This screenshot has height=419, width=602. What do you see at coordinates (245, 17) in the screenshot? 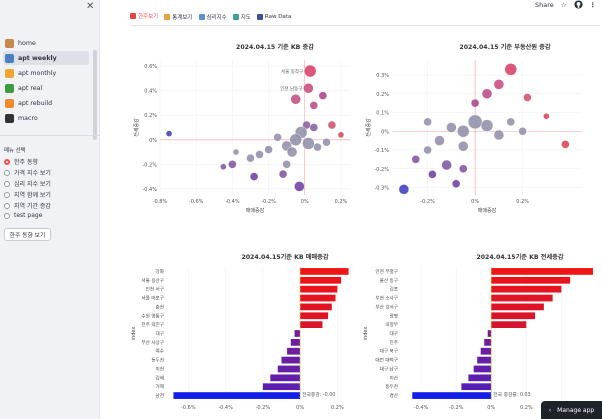
I see `tab-label: 지도` at bounding box center [245, 17].